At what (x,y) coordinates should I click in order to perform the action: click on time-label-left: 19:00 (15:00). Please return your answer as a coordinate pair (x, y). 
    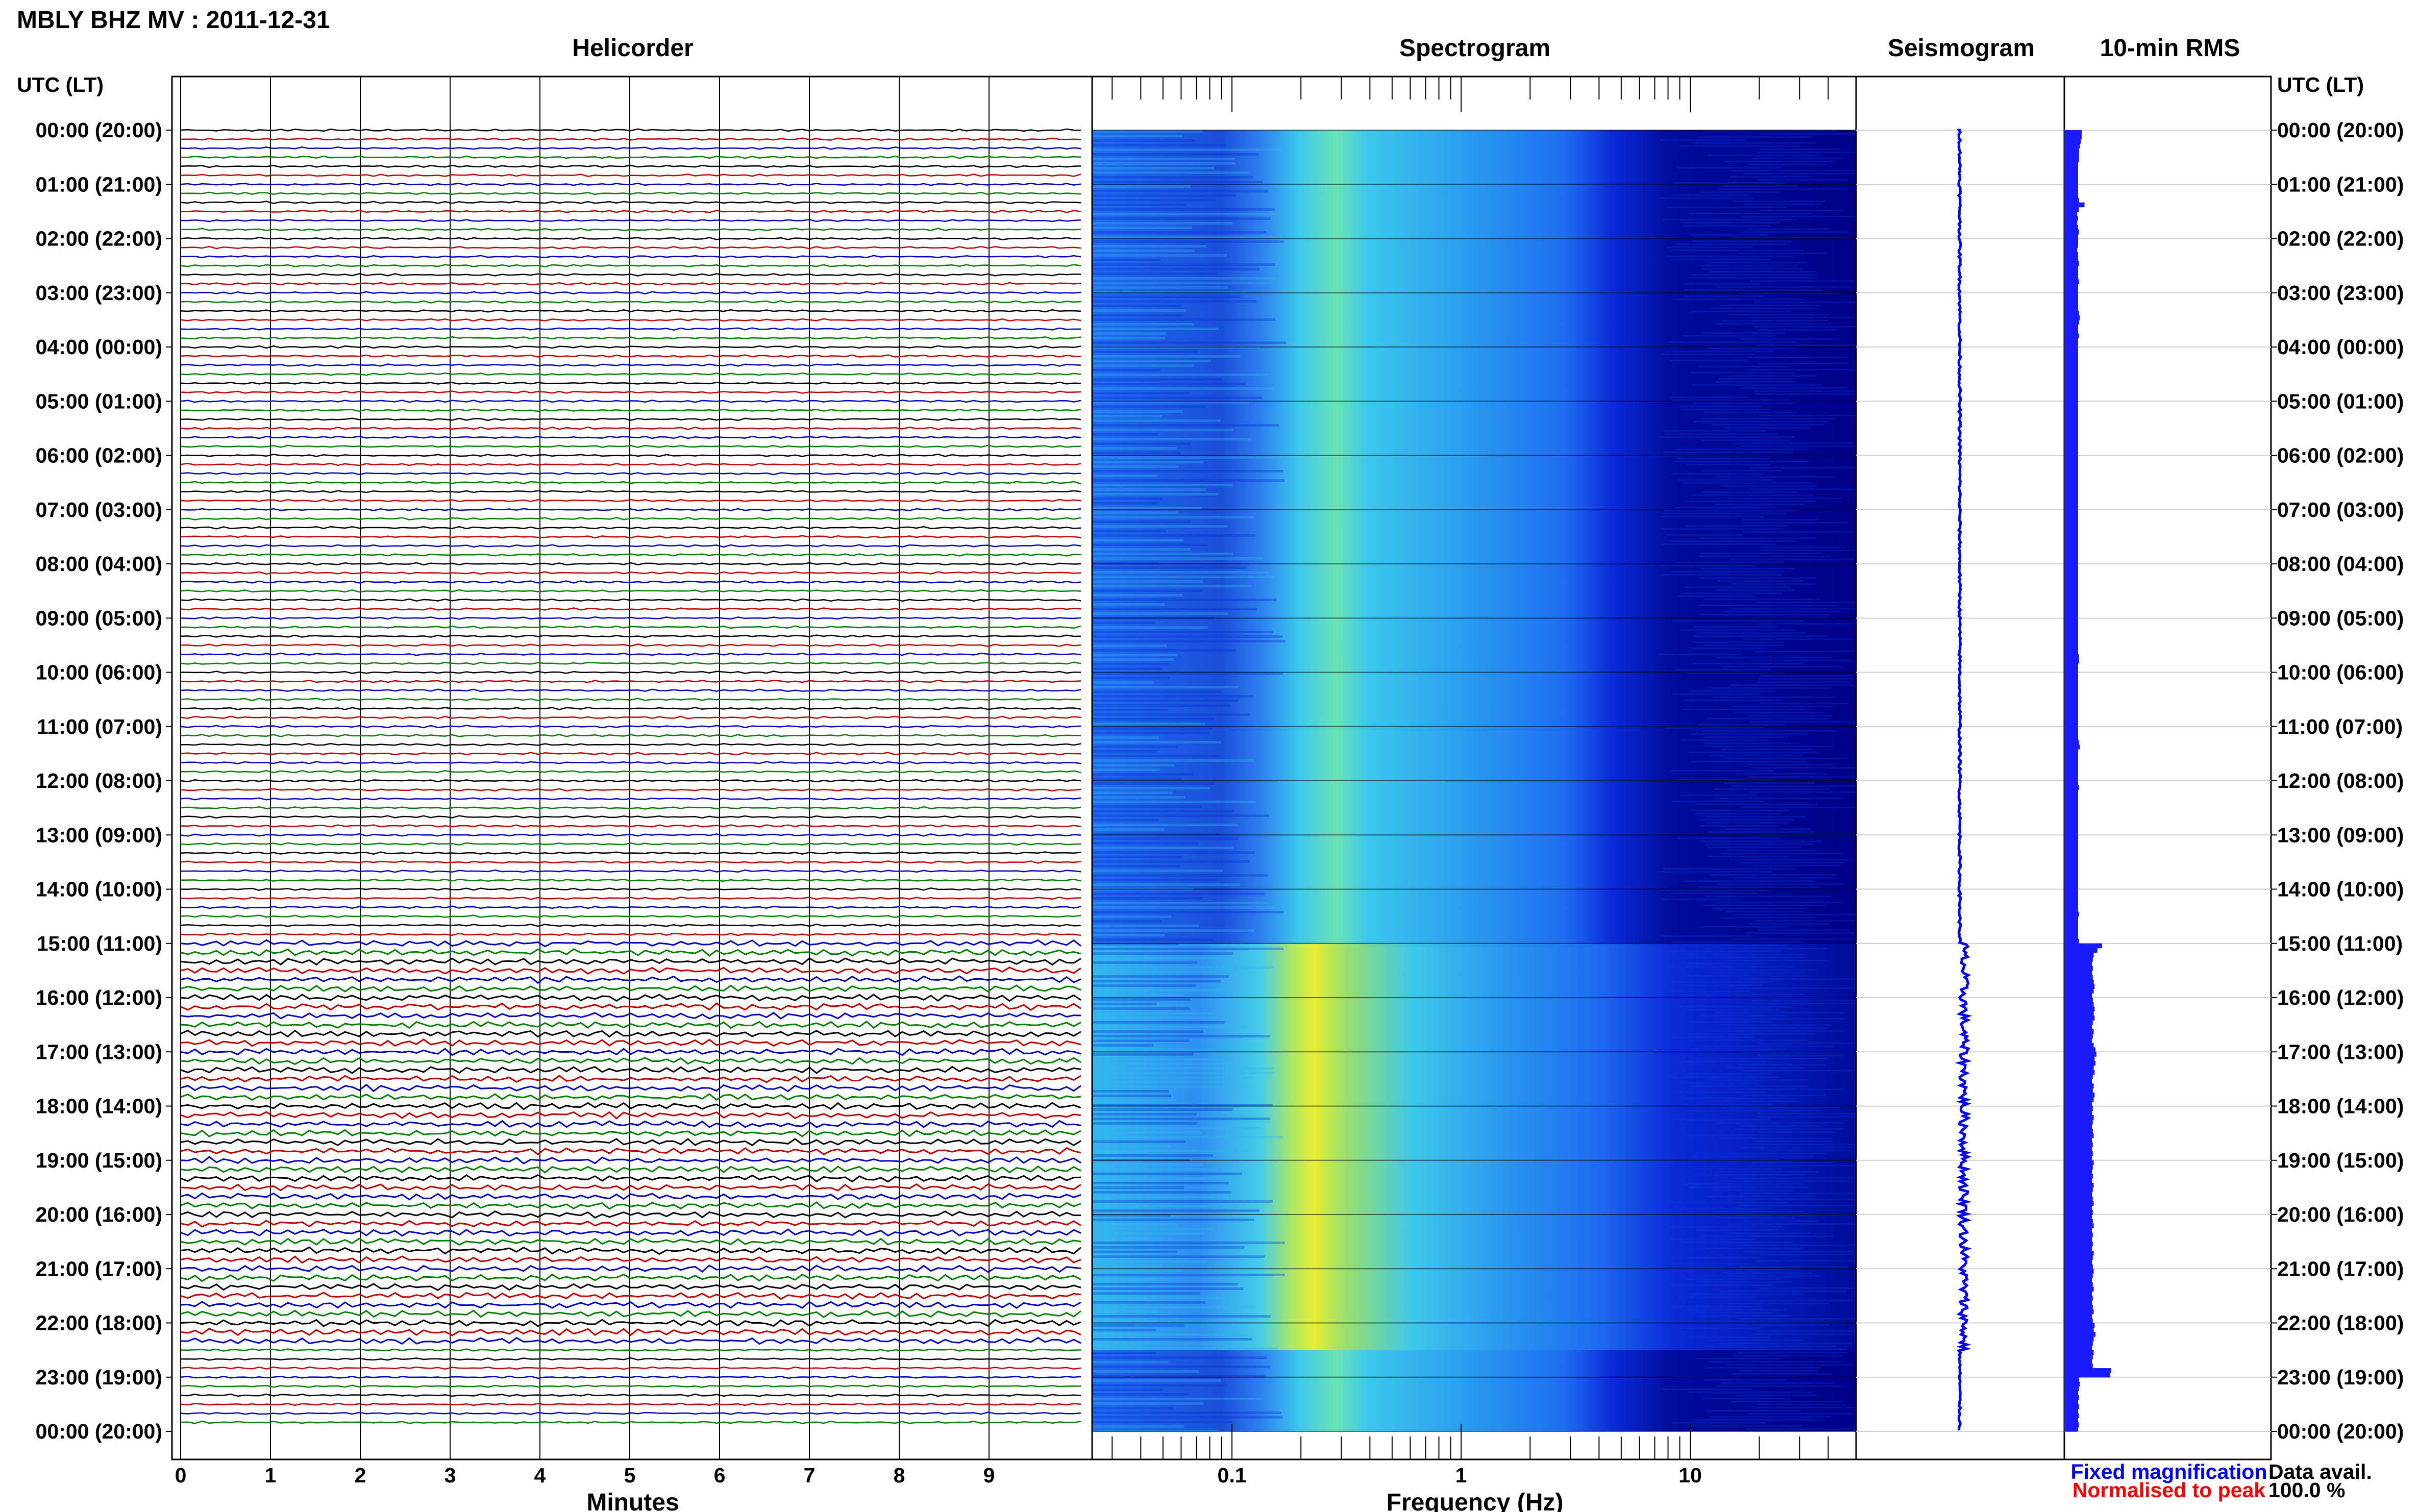
    Looking at the image, I should click on (99, 1160).